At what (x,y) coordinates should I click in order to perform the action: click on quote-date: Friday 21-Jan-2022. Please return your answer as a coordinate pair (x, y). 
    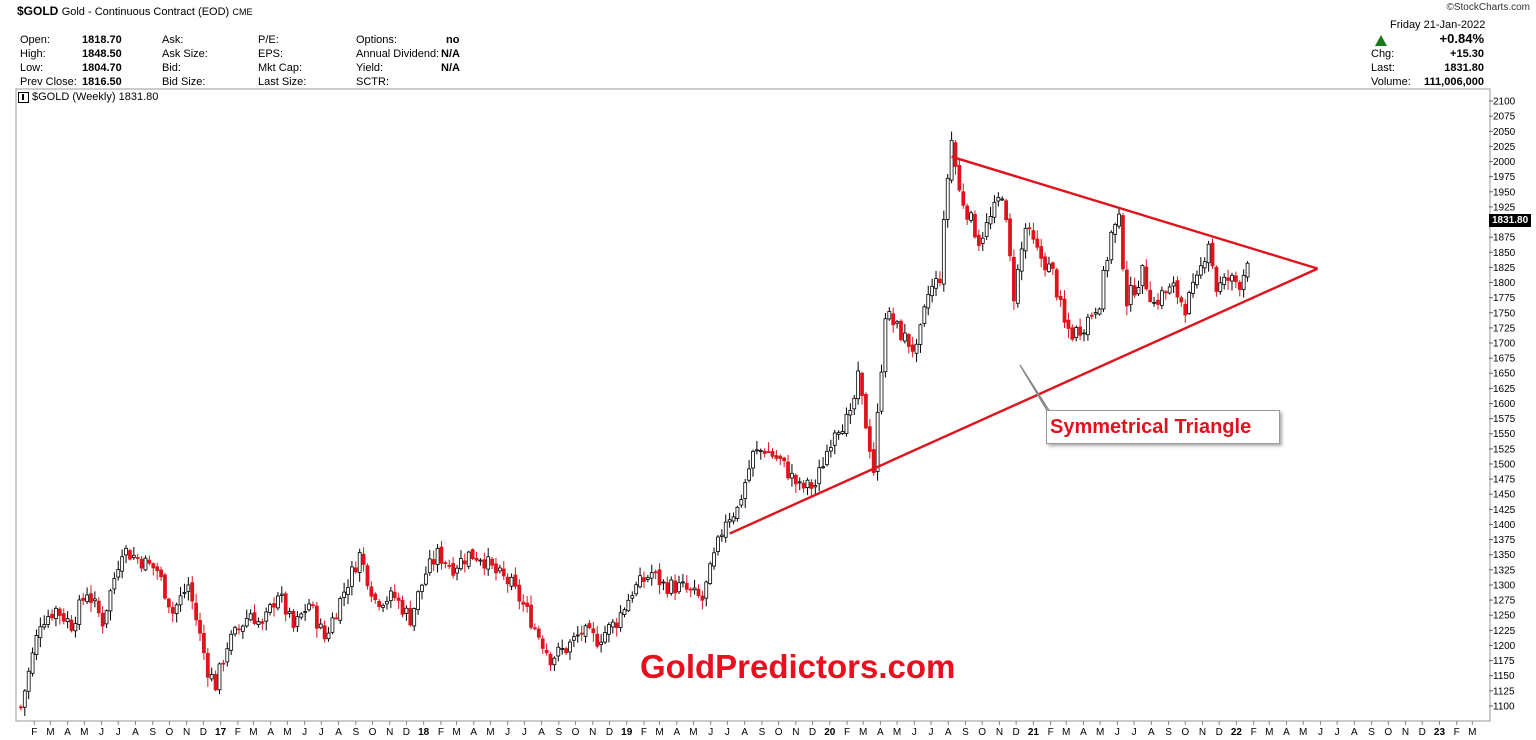
    Looking at the image, I should click on (1438, 25).